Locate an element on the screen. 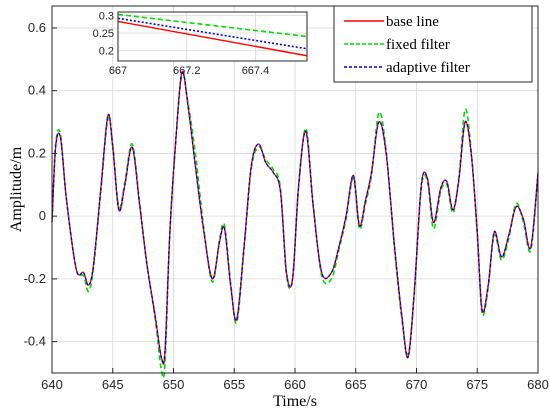 The image size is (550, 413). y-tick-label: -0.2 is located at coordinates (35, 278).